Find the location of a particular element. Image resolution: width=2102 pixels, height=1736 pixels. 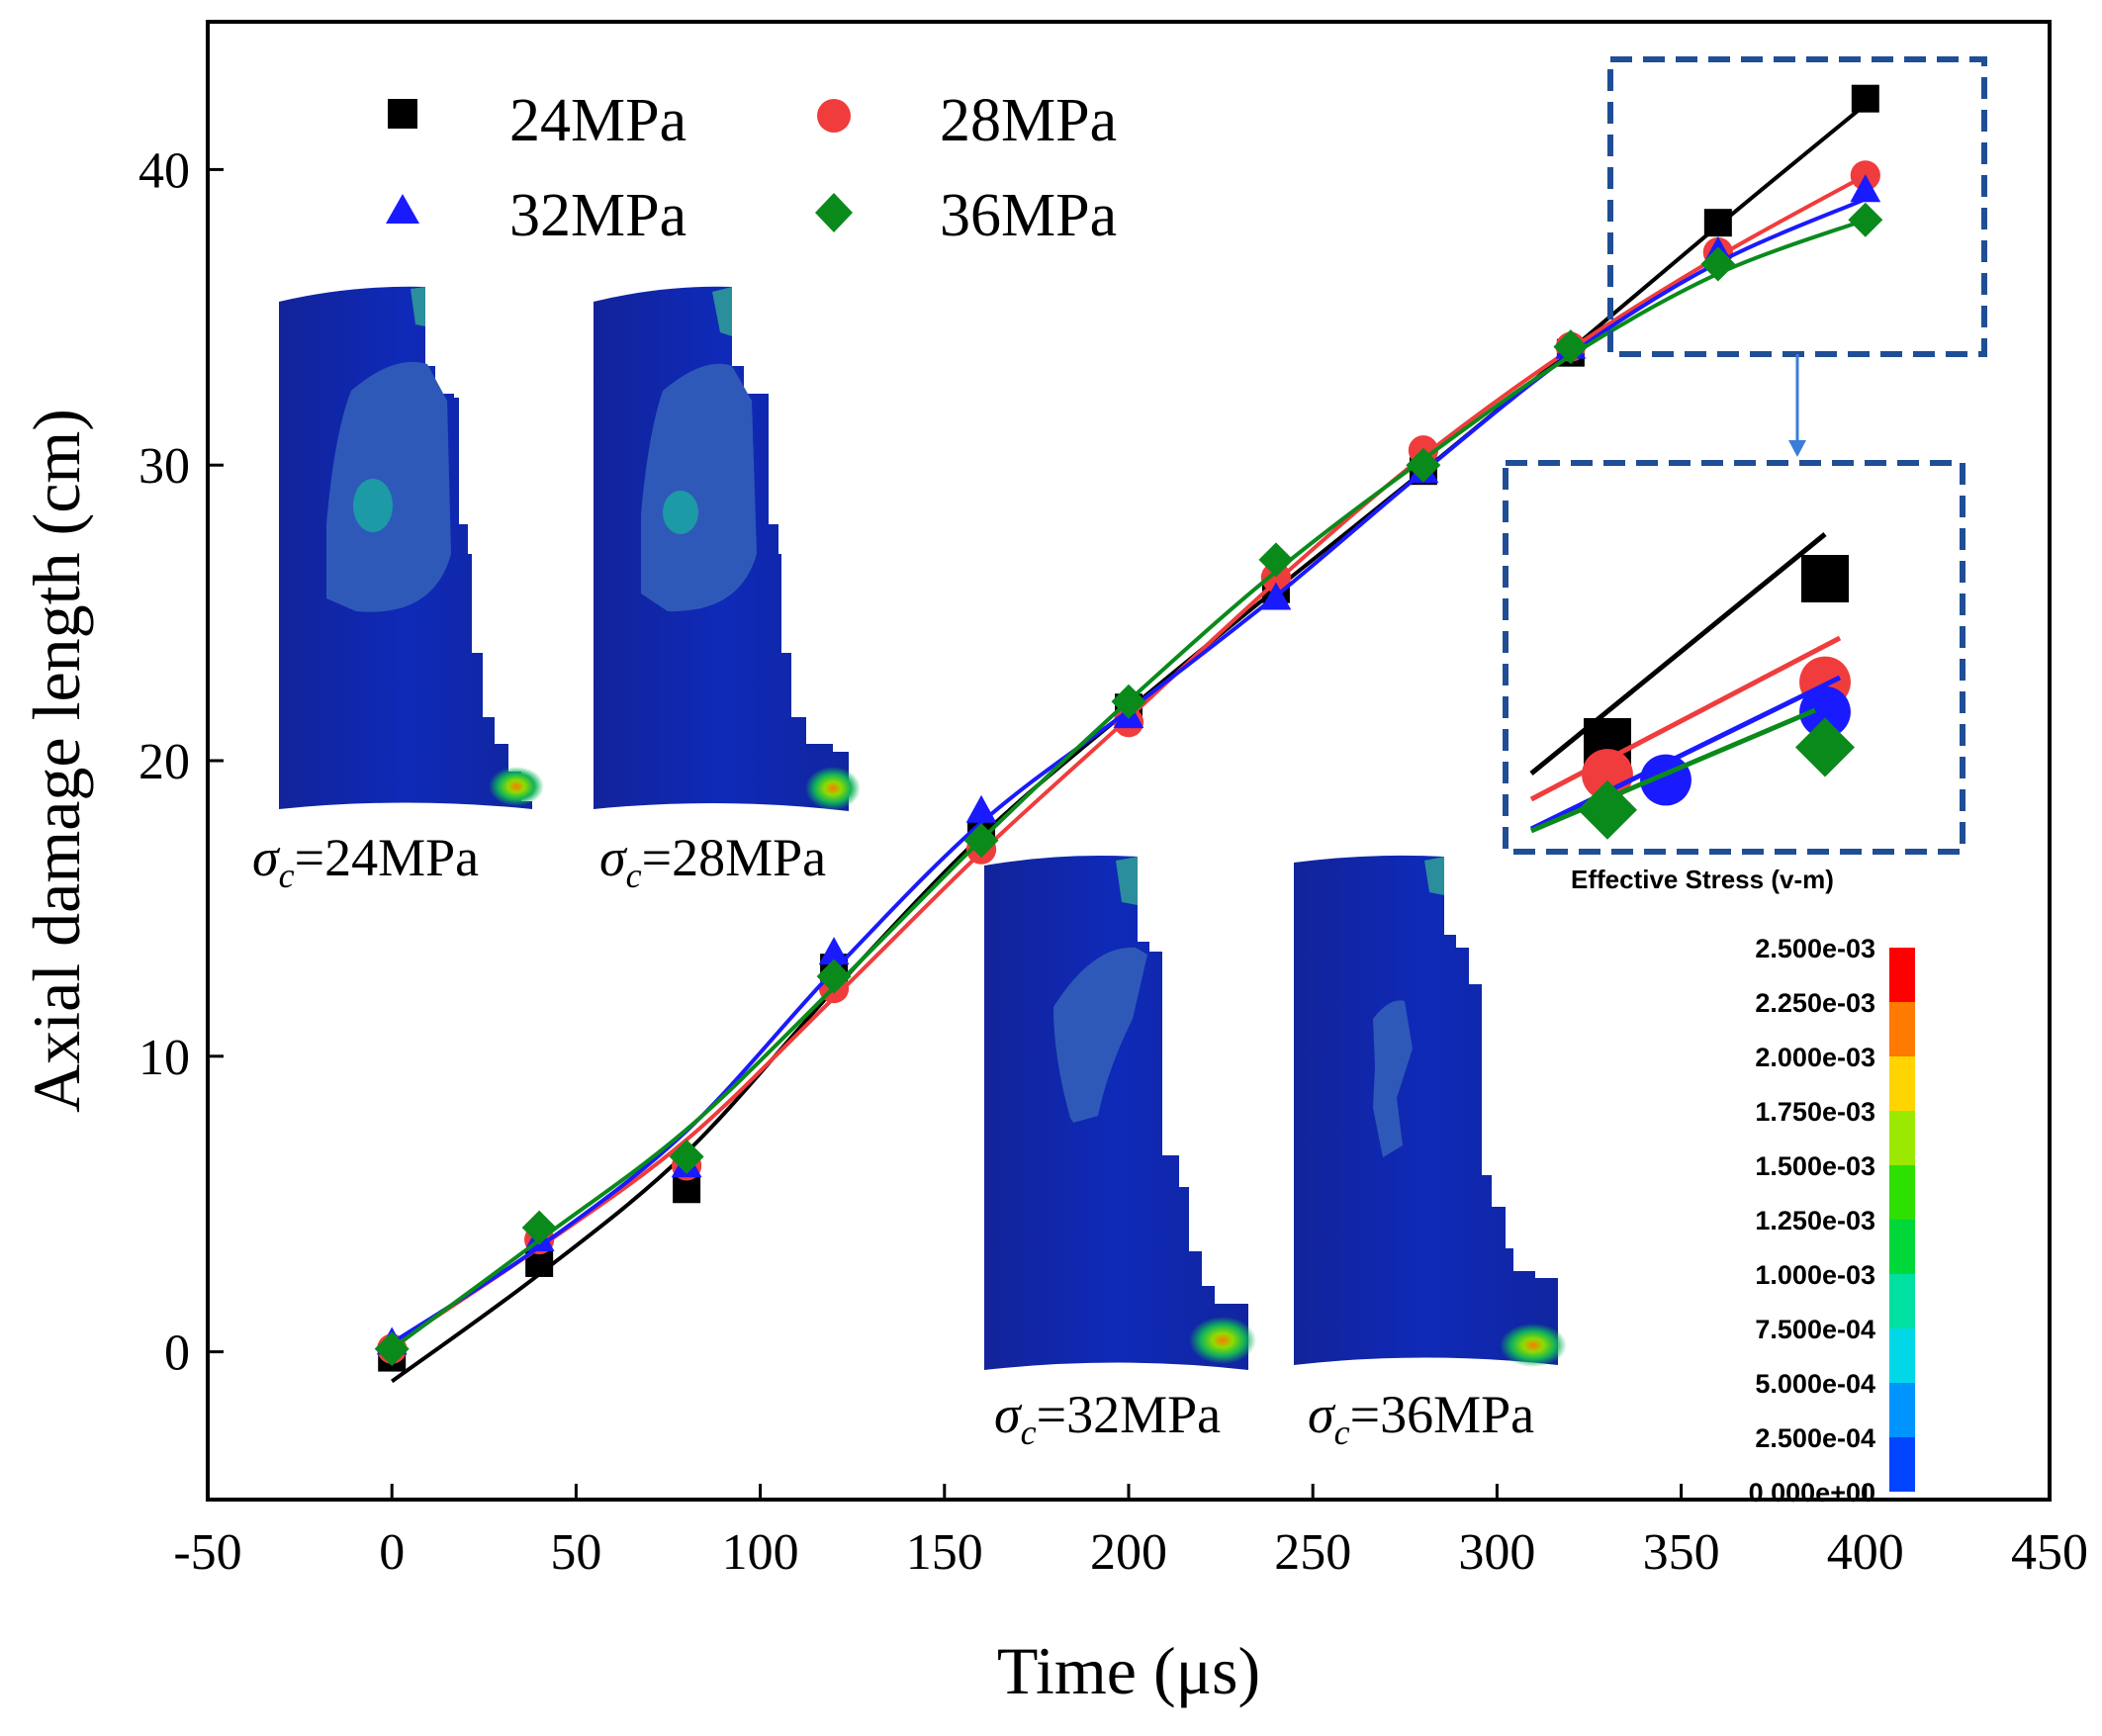

legend-label-24mpa: 24MPa is located at coordinates (597, 120).